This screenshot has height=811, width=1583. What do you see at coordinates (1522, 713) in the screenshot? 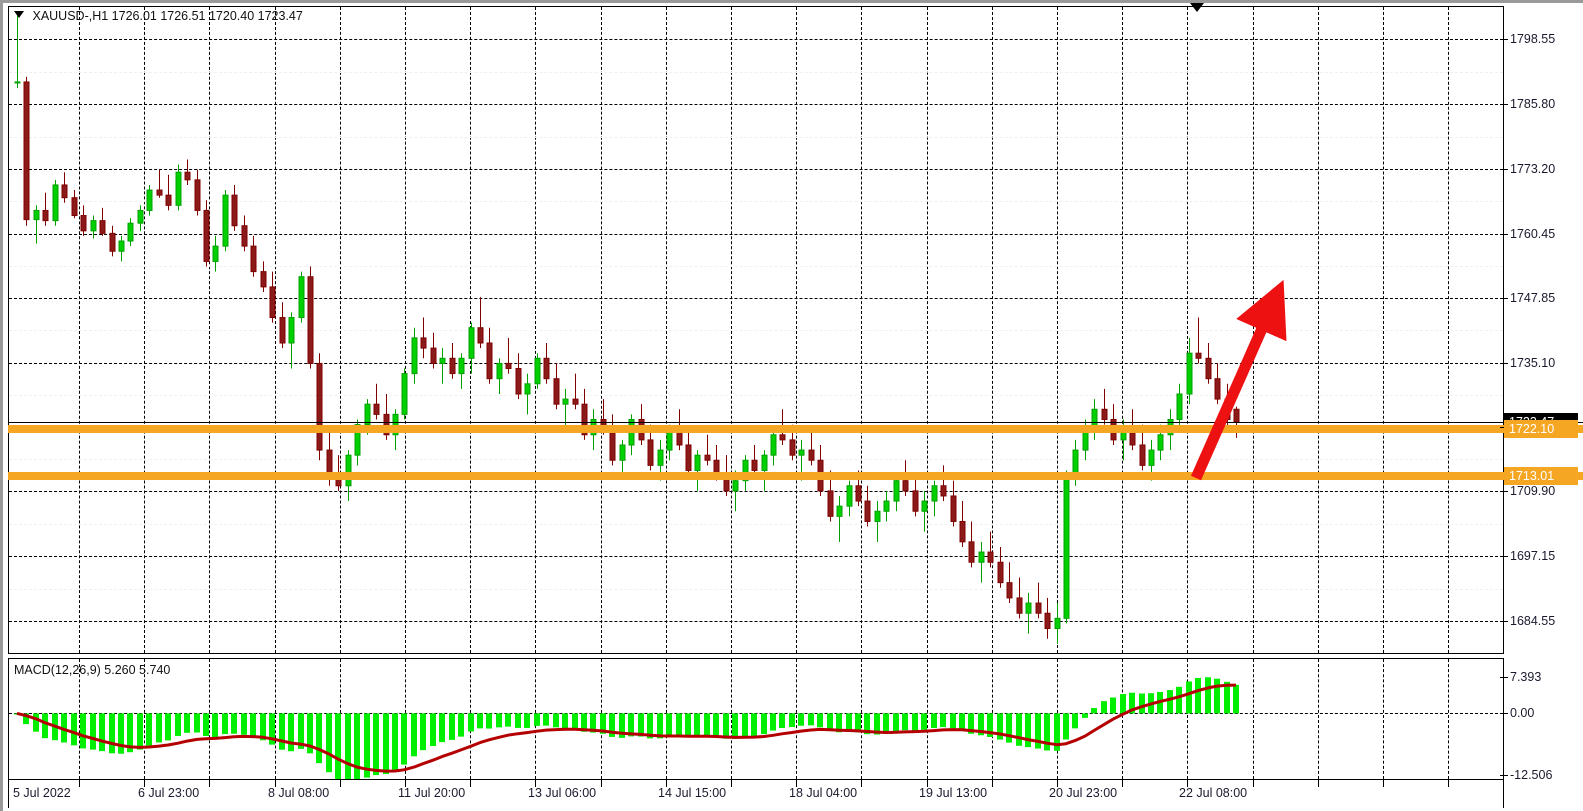
I see `macd-axis-label: 0.00` at bounding box center [1522, 713].